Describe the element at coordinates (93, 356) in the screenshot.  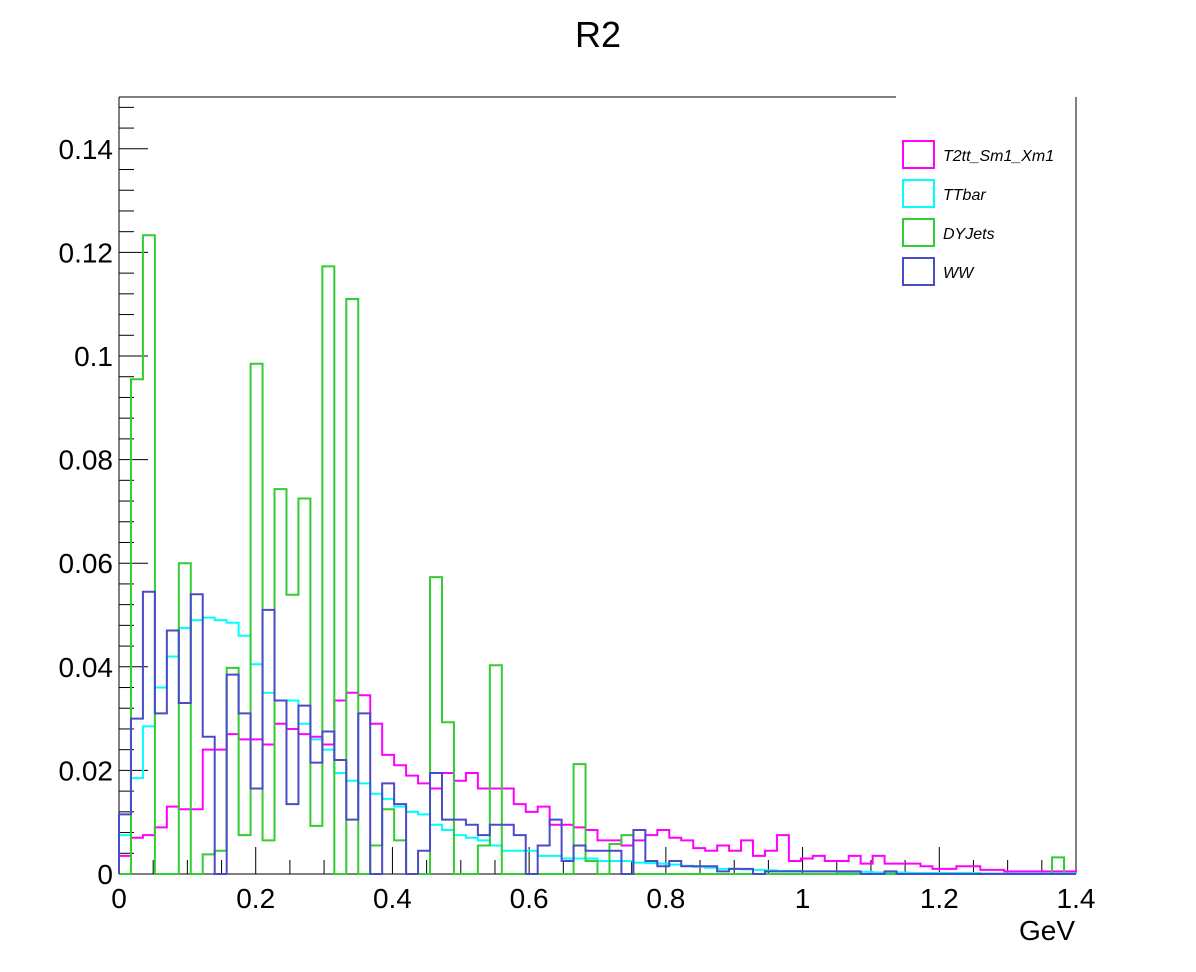
I see `y-tick-label: 0.1` at that location.